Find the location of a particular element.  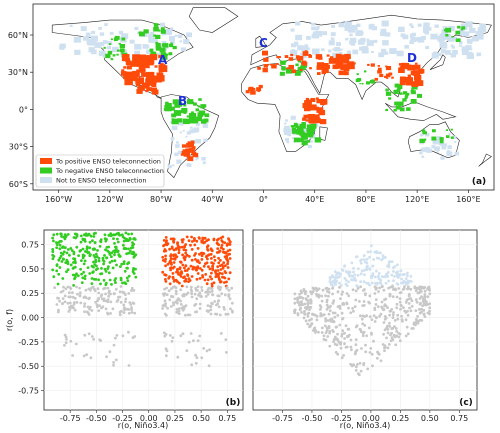

x-tick-label: -0.75 is located at coordinates (282, 418).